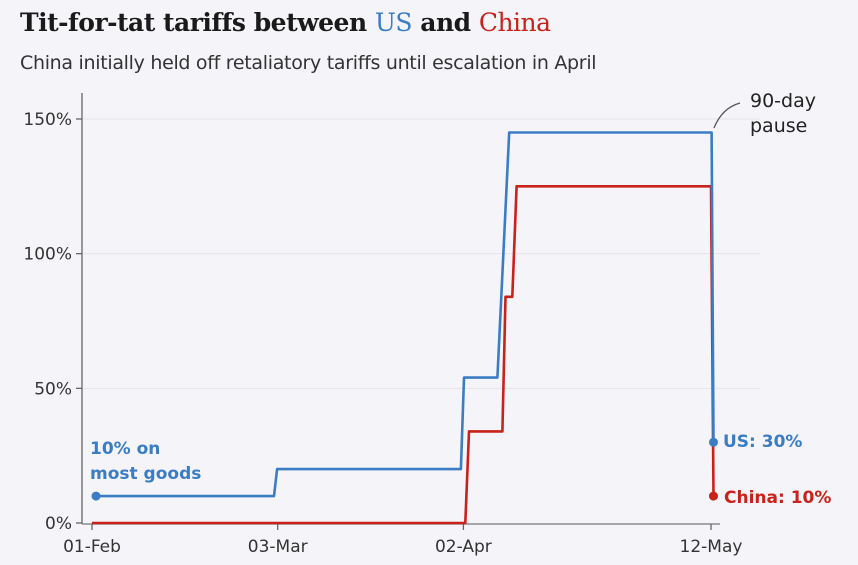 Image resolution: width=858 pixels, height=565 pixels. I want to click on y-tick-label: 150%, so click(47, 120).